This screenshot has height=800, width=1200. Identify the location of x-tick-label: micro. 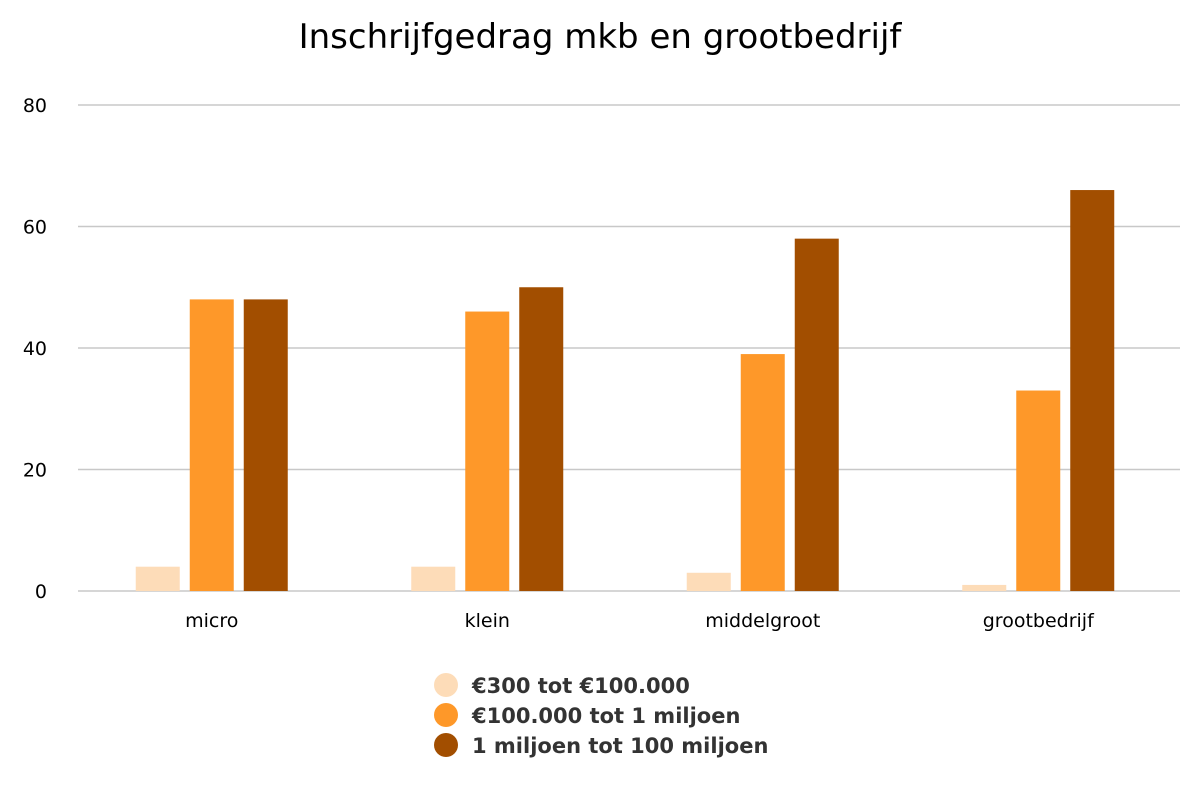
(211, 621).